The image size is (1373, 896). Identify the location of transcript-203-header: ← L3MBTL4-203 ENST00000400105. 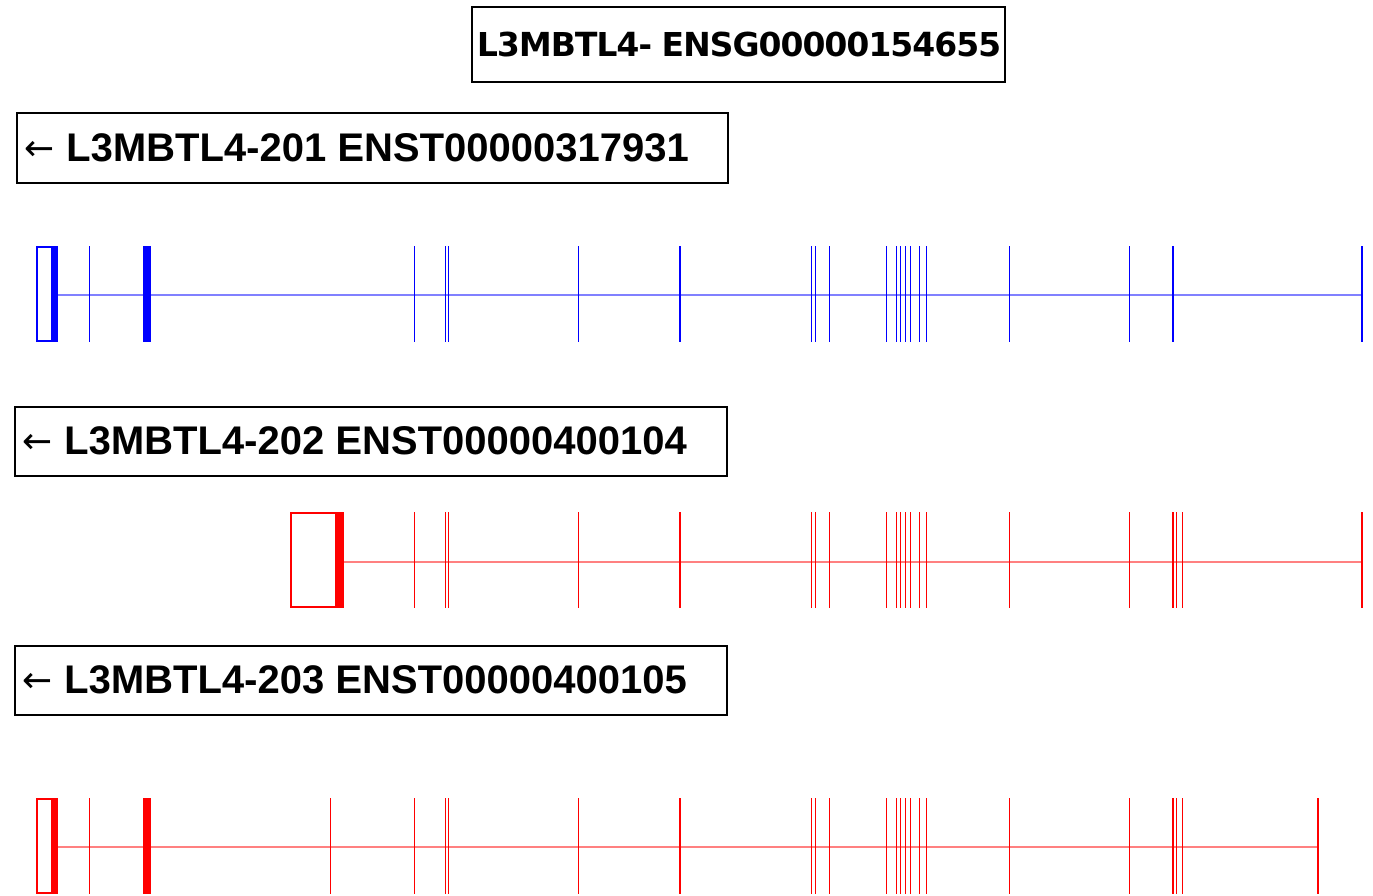
(371, 680).